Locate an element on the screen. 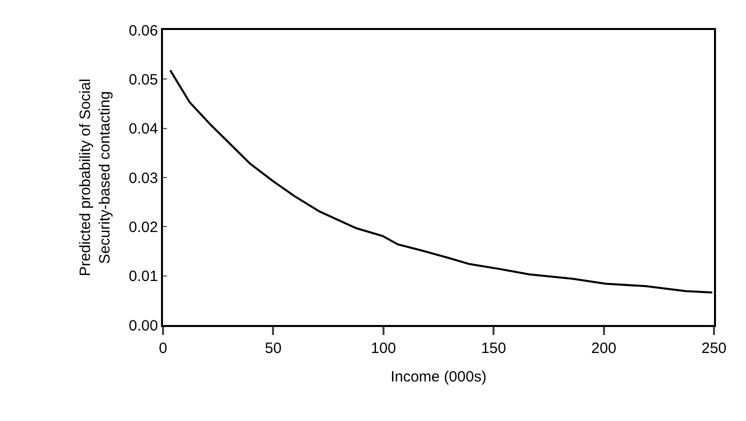 The width and height of the screenshot is (746, 421). y-tick-label: 0.02 is located at coordinates (143, 227).